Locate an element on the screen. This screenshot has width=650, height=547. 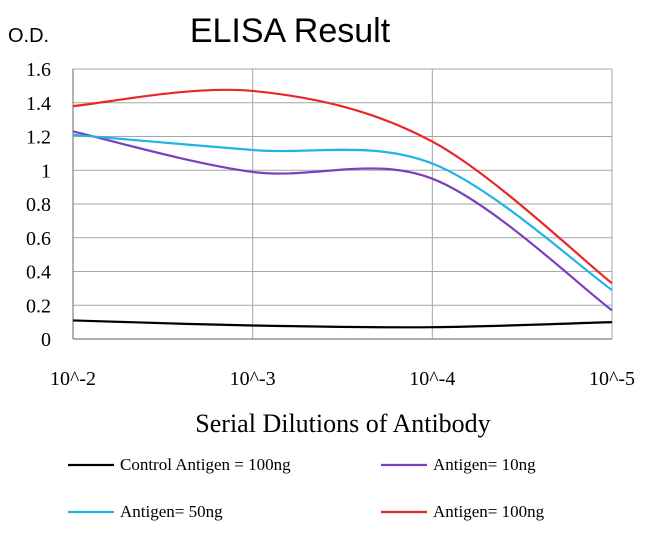
x-tick-labels: 10^-2 10^-3 10^-4 10^-5 is located at coordinates (342, 379).